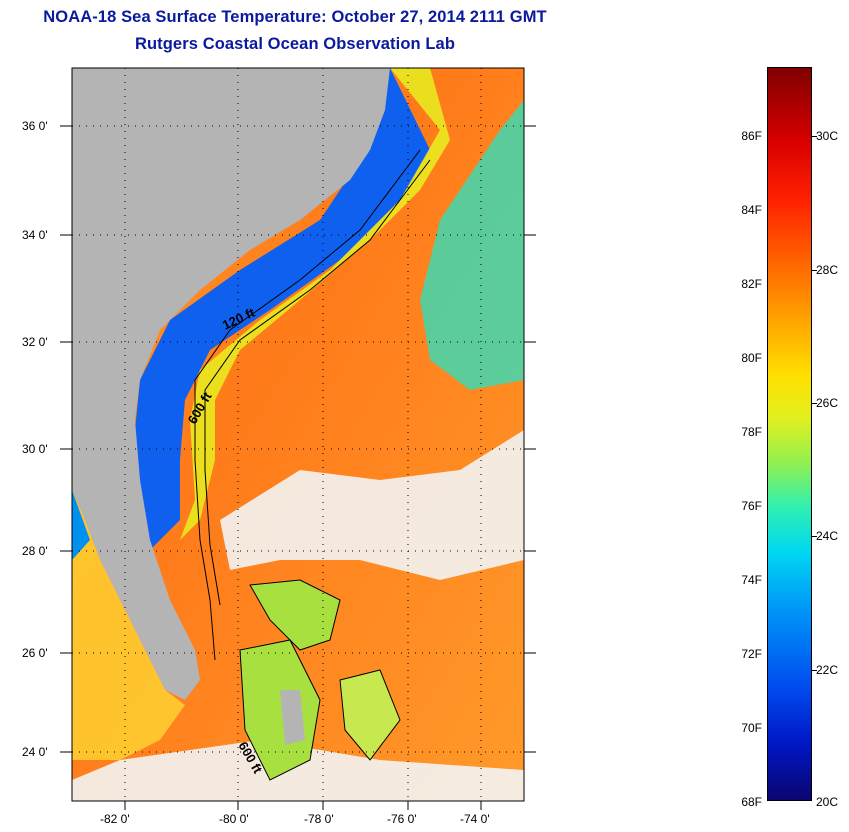 This screenshot has width=849, height=832. I want to click on temperature-colorbar, so click(789, 434).